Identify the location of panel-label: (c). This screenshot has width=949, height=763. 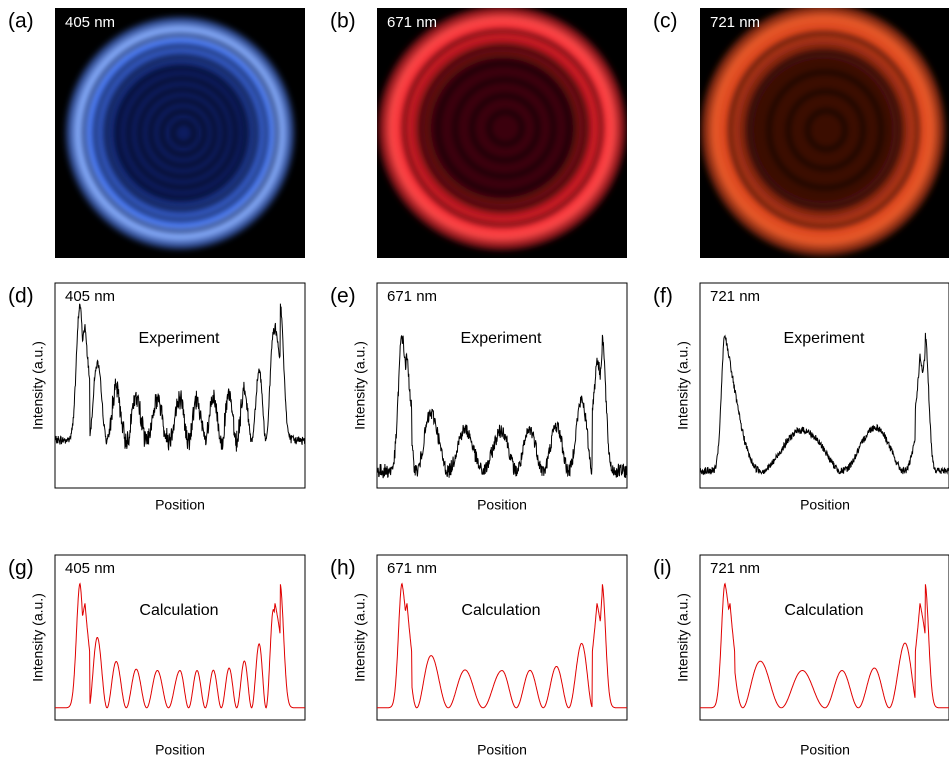
(665, 21).